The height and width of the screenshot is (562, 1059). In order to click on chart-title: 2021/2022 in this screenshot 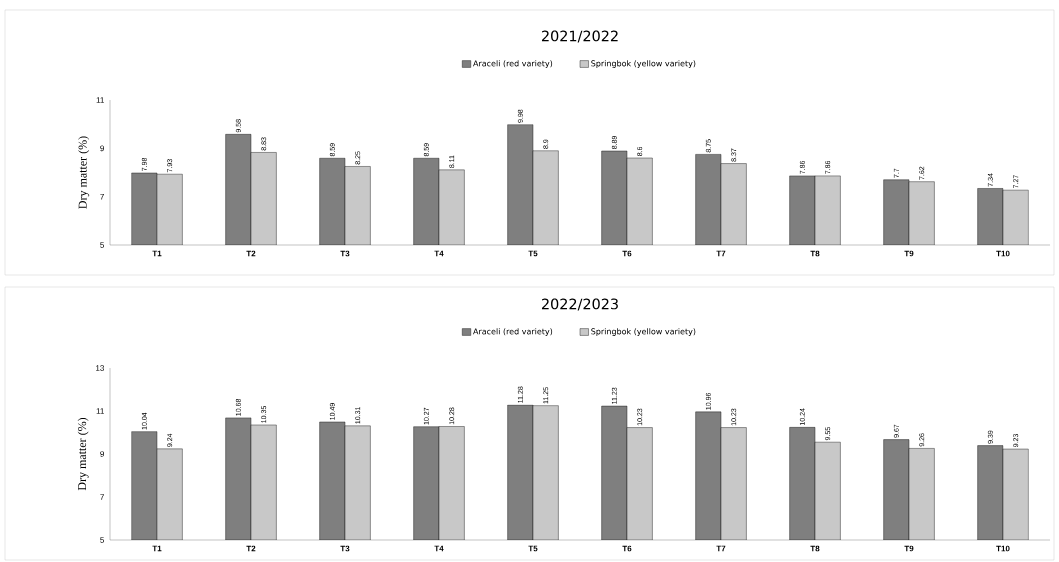, I will do `click(579, 36)`.